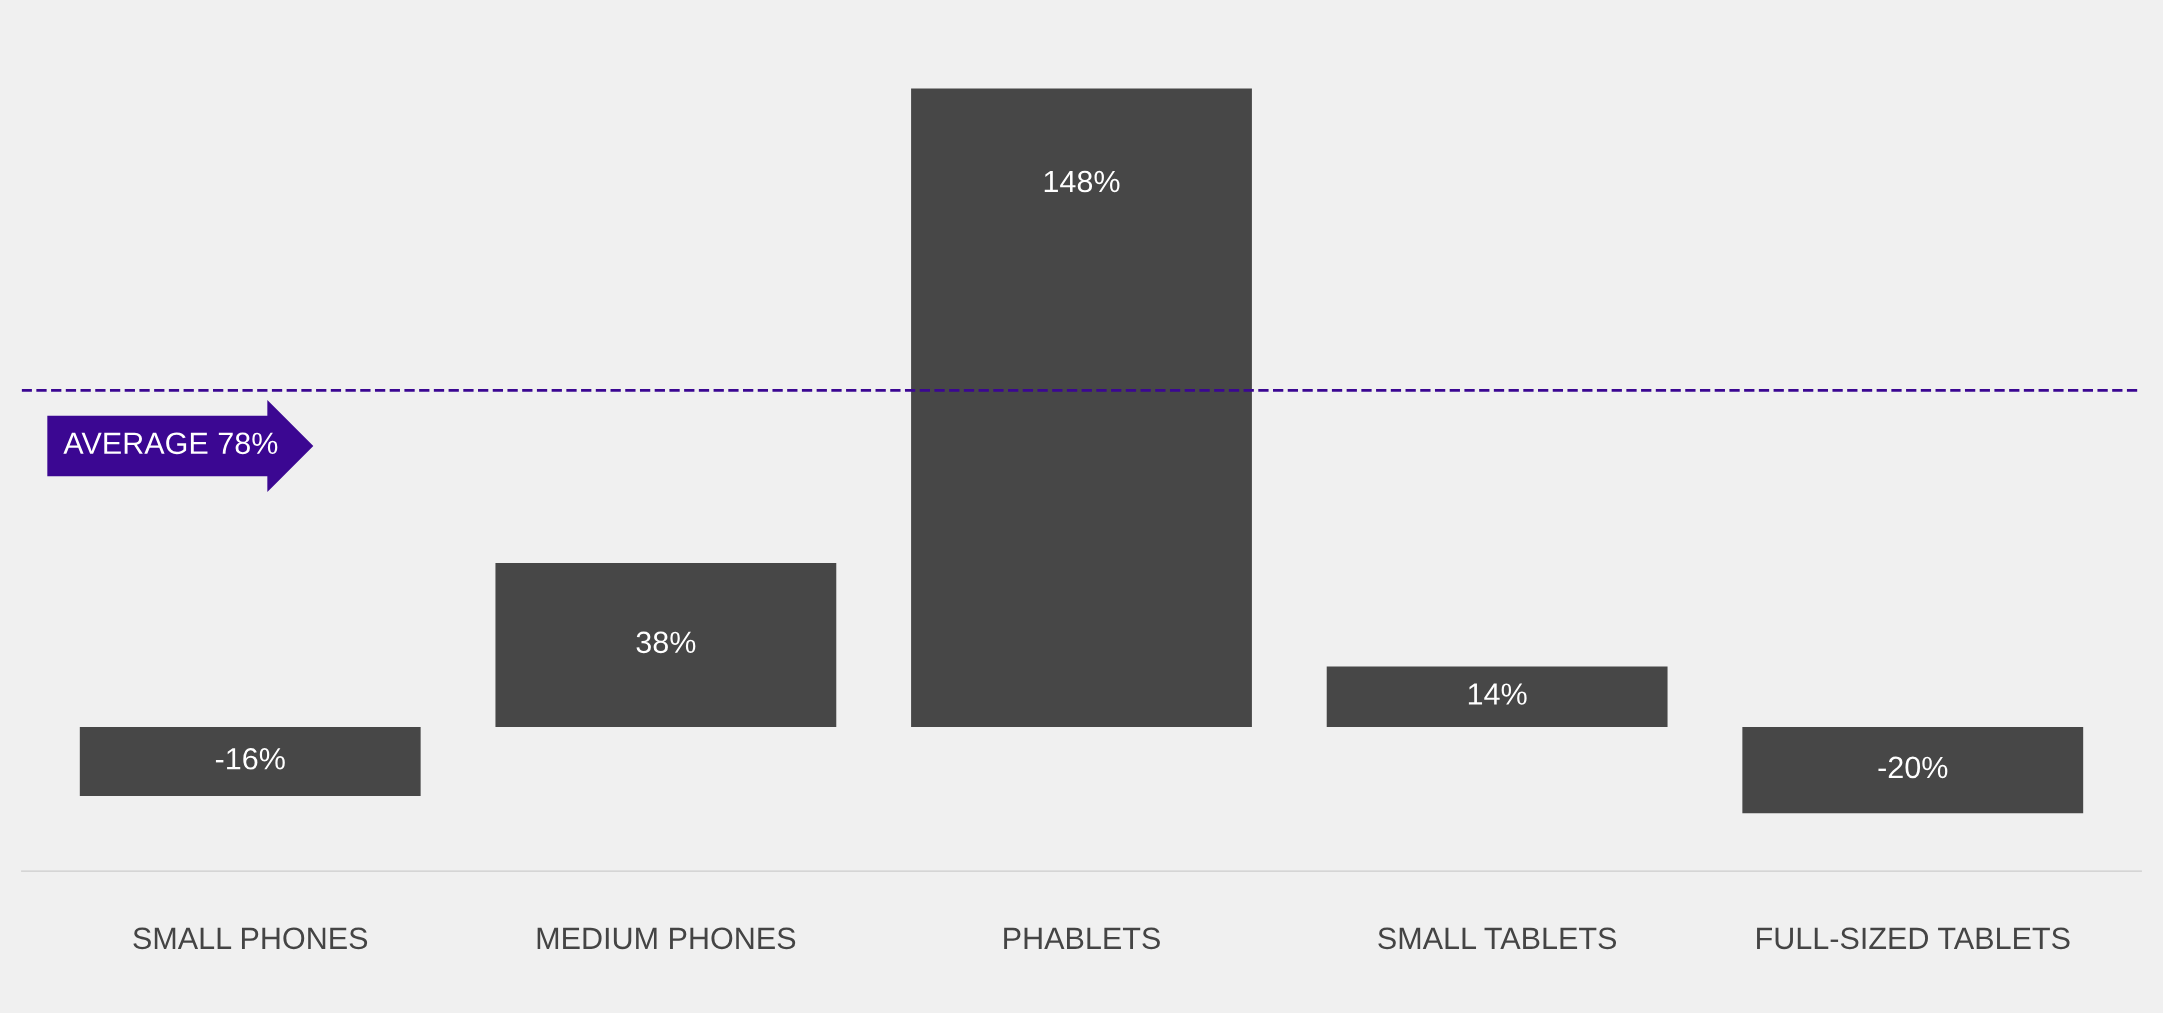 The width and height of the screenshot is (2163, 1013). Describe the element at coordinates (1082, 938) in the screenshot. I see `x-tick-label: PHABLETS` at that location.